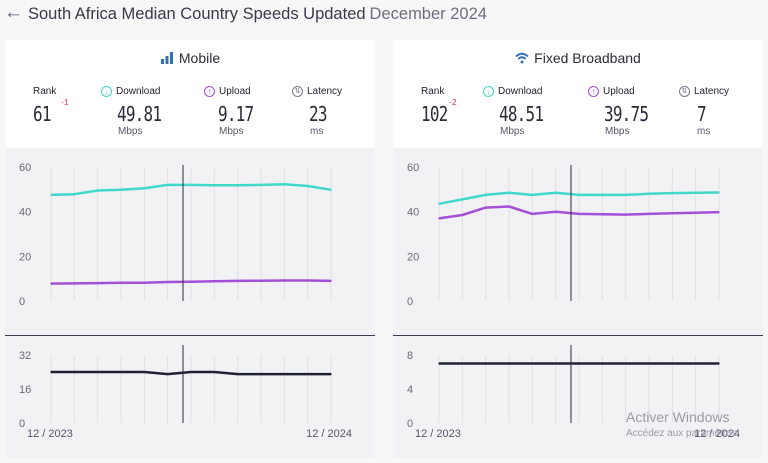 This screenshot has width=768, height=463. What do you see at coordinates (45, 91) in the screenshot?
I see `rank-label: Rank` at bounding box center [45, 91].